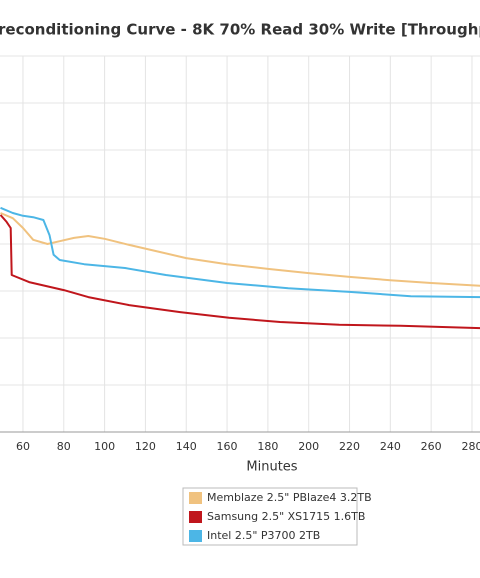 The image size is (480, 578). Describe the element at coordinates (186, 446) in the screenshot. I see `x-tick-label: 140` at that location.